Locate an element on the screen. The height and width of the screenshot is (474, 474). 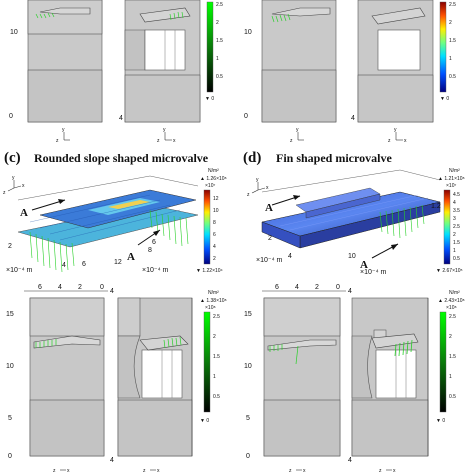
svg-text: ▲ 1.26×10⁸ is located at coordinates (213, 179).